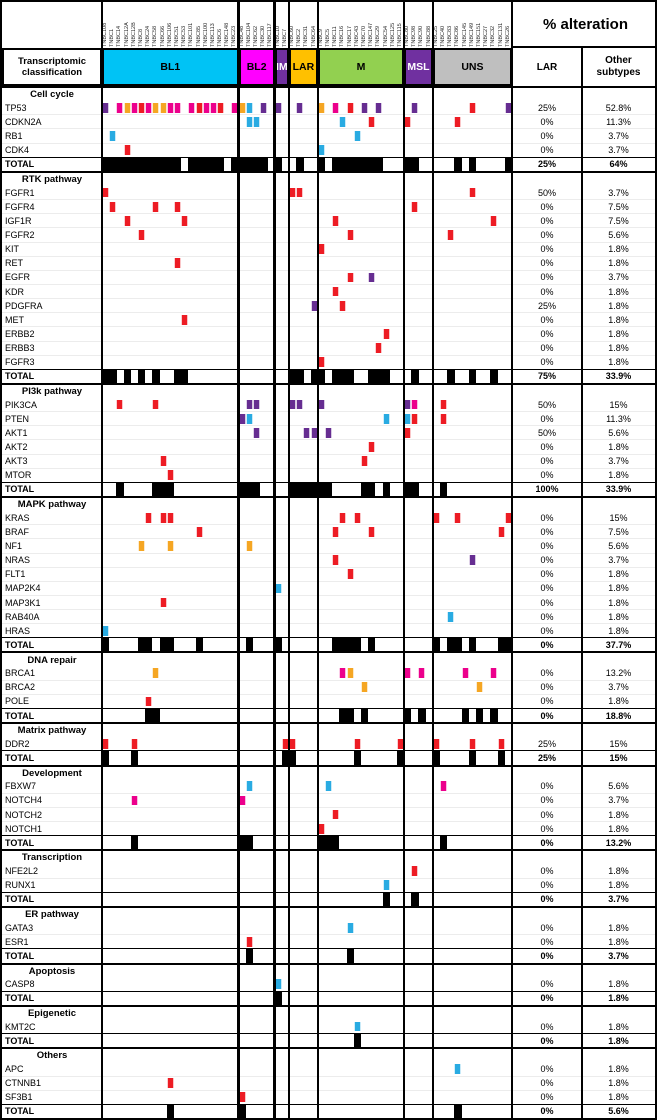  I want to click on gene-label: SF3B1, so click(19, 1097).